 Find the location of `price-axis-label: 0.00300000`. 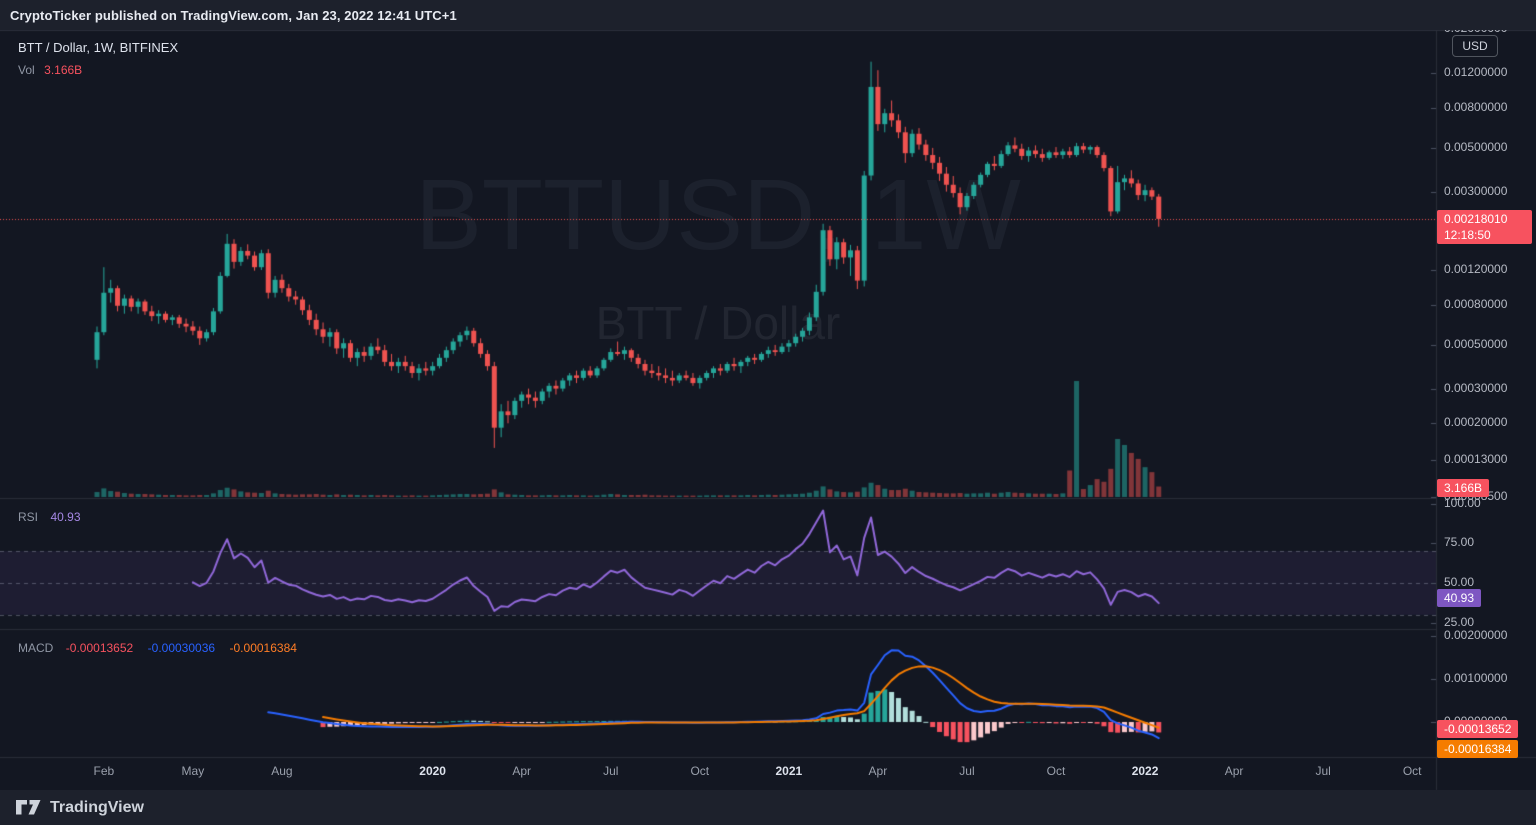

price-axis-label: 0.00300000 is located at coordinates (1476, 190).